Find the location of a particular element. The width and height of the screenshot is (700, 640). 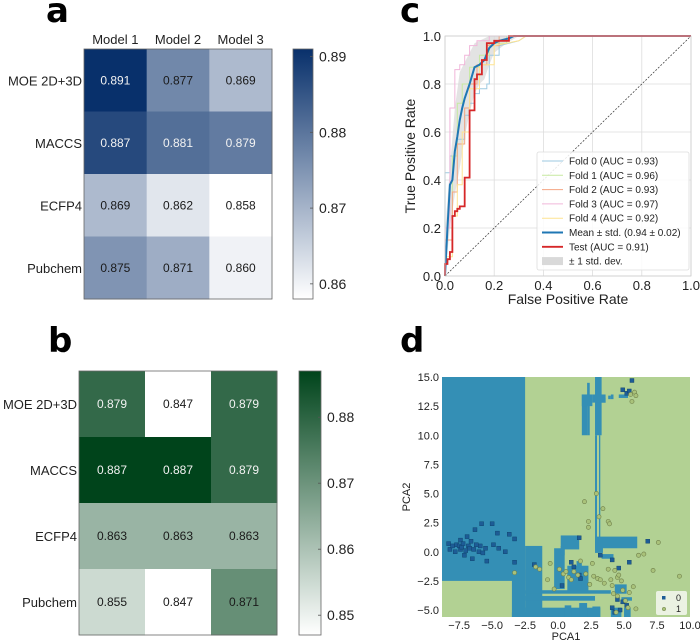

roc-curve is located at coordinates (567, 155).